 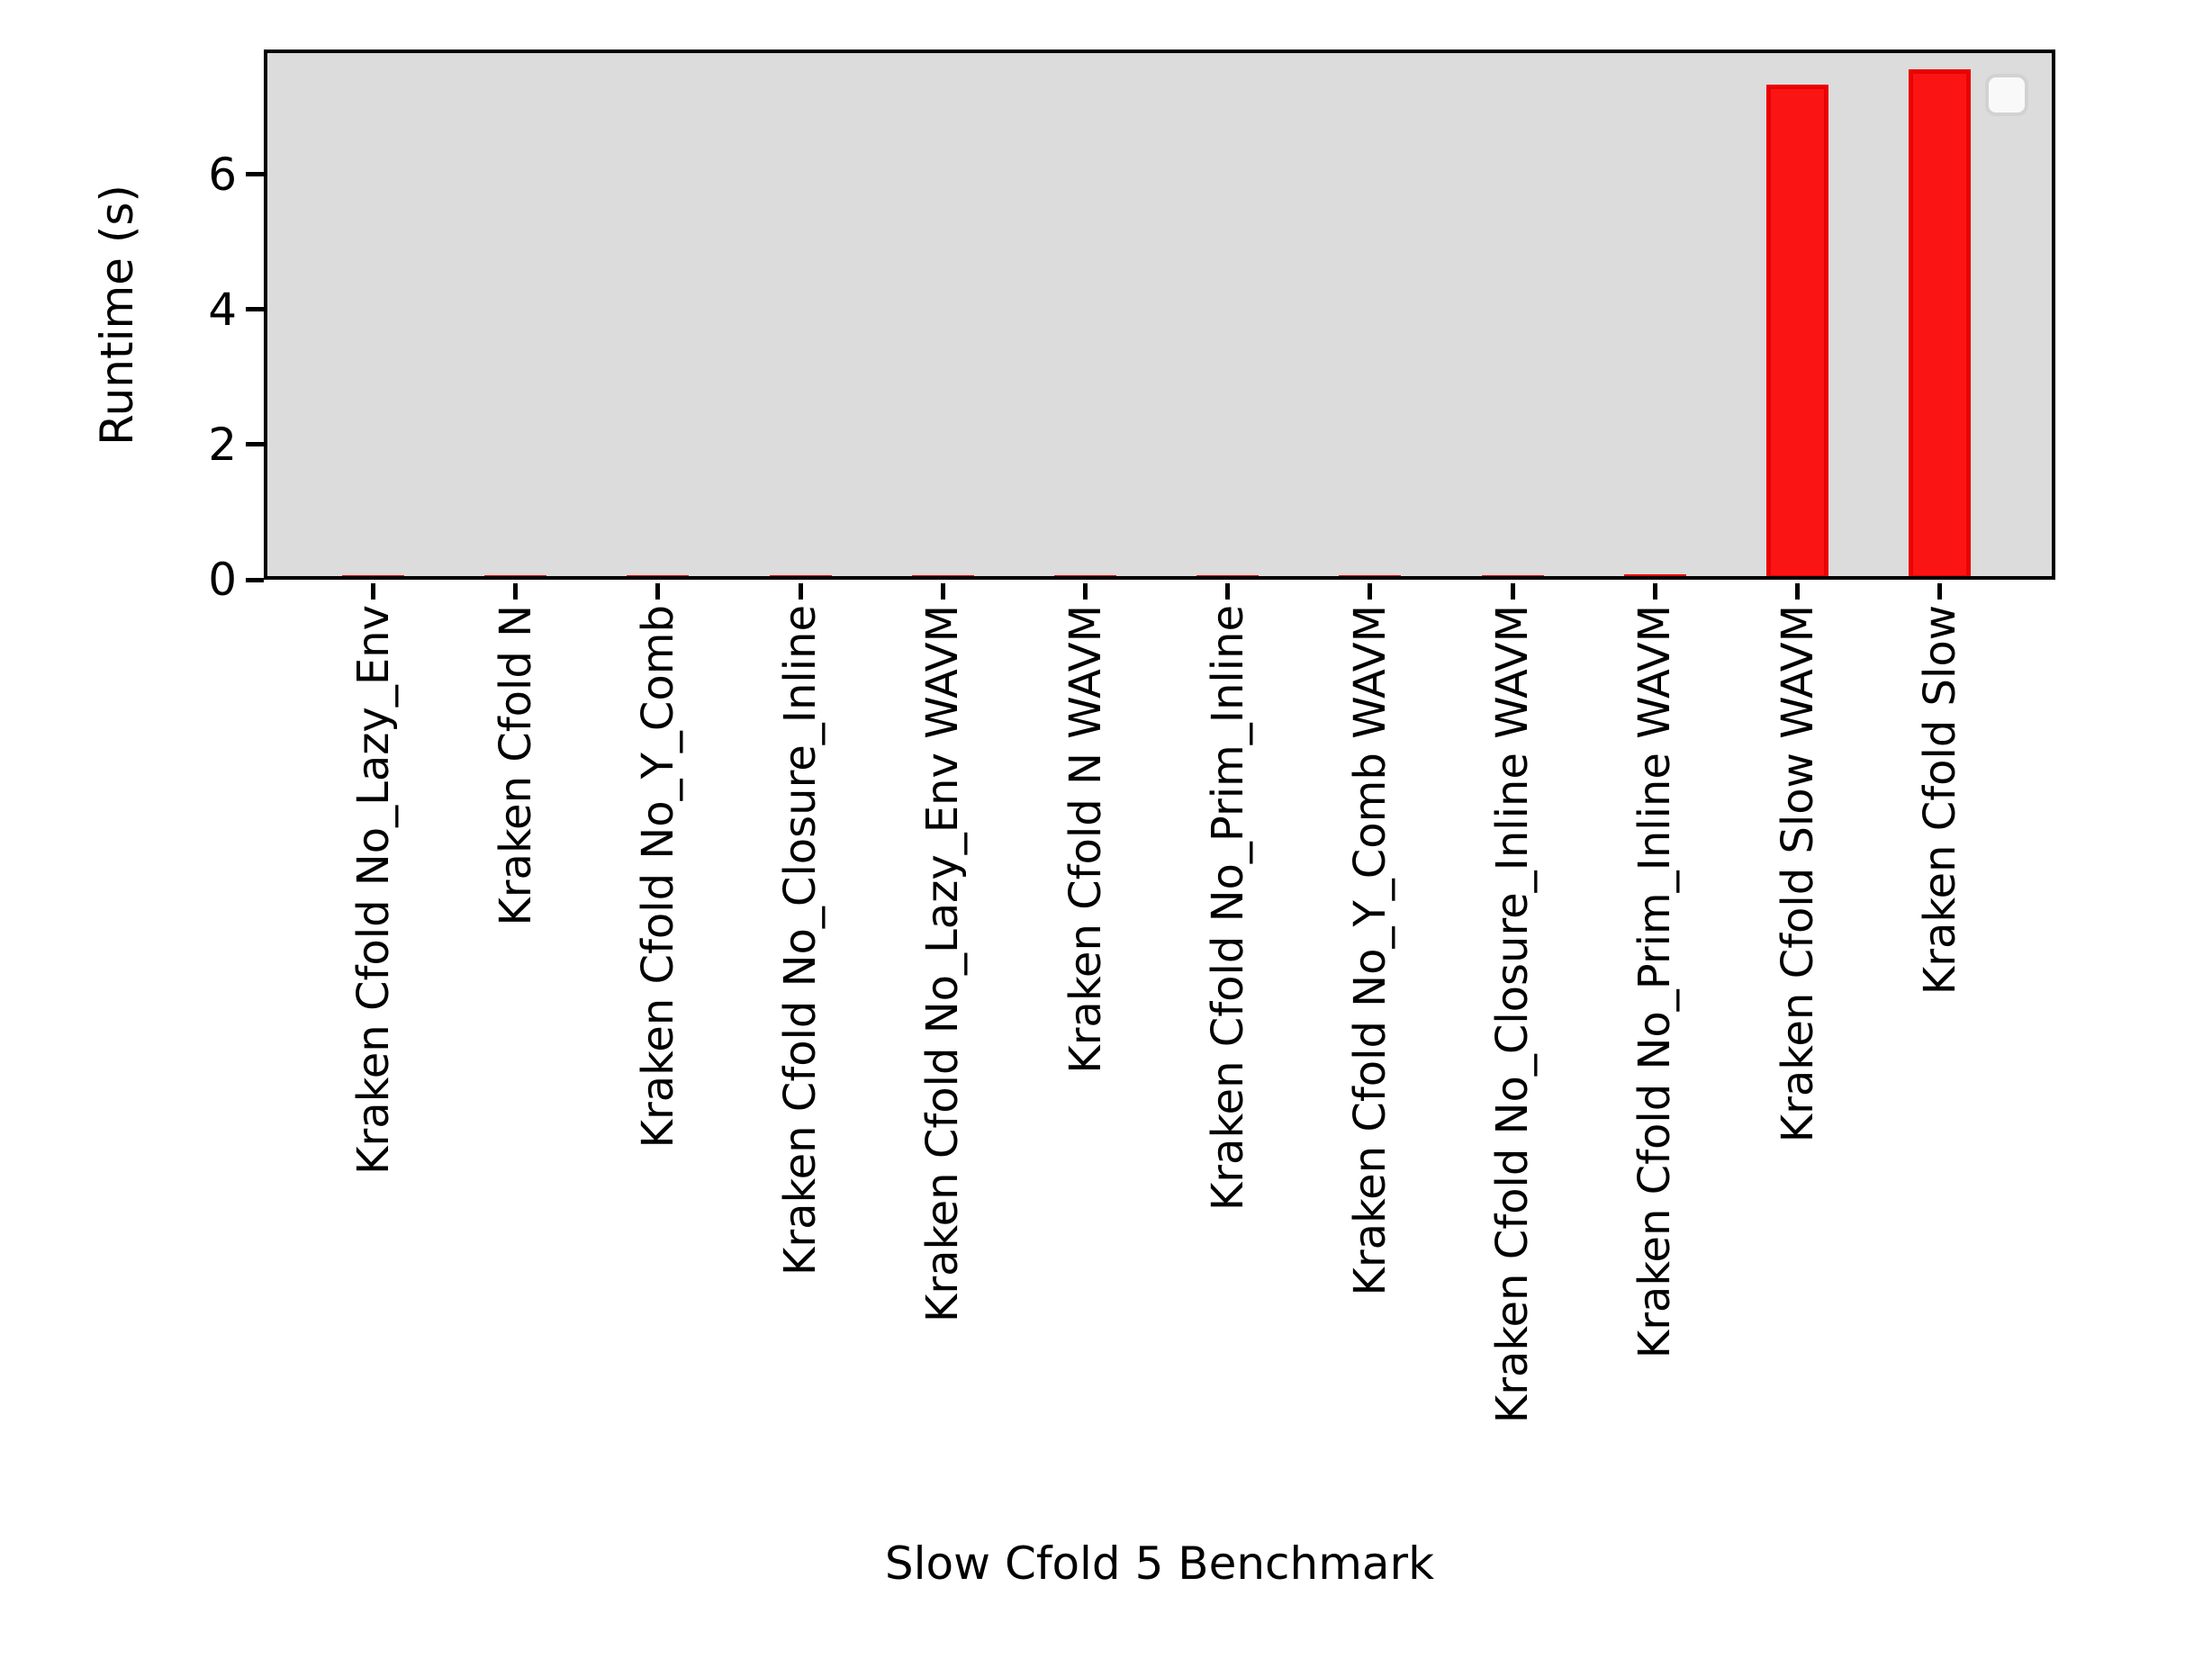 I want to click on x-axis-title: Slow Cfold 5 Benchmark, so click(x=1159, y=1563).